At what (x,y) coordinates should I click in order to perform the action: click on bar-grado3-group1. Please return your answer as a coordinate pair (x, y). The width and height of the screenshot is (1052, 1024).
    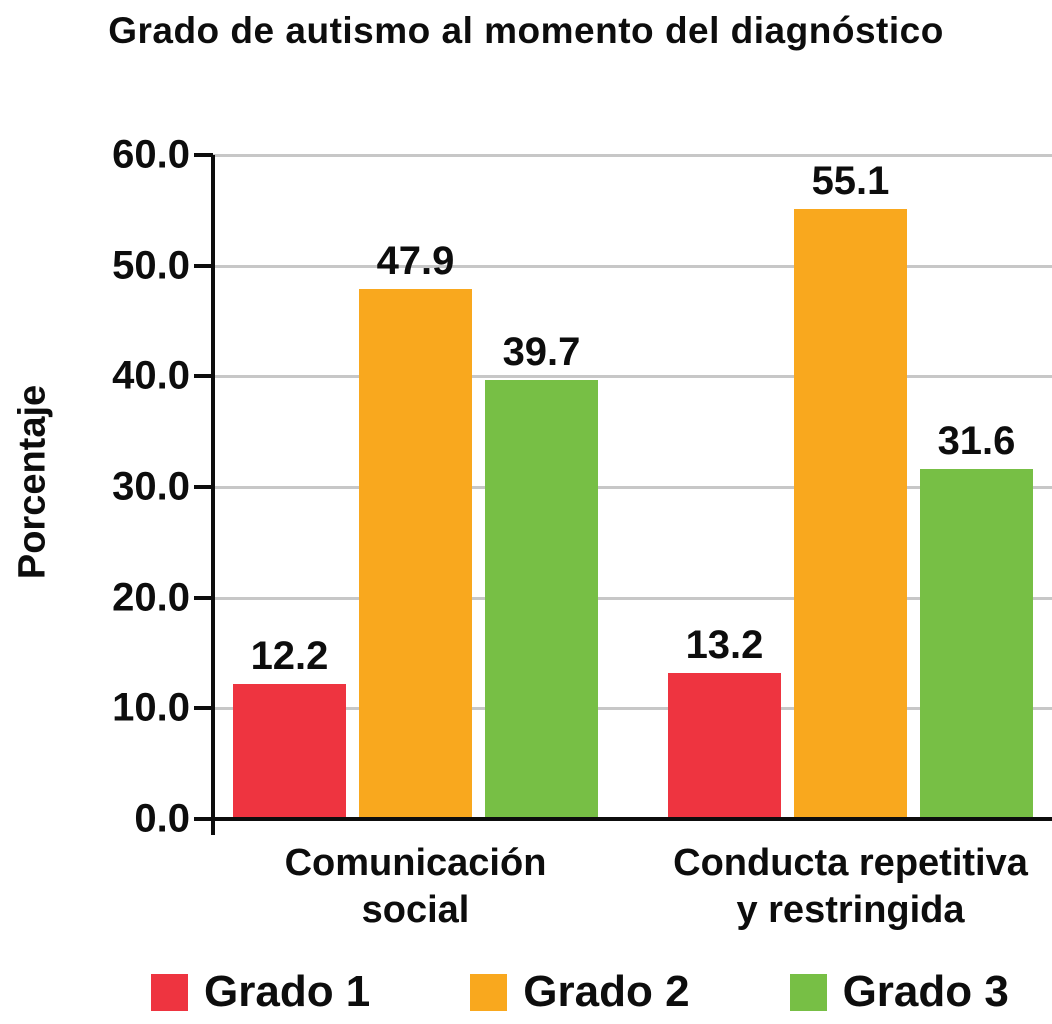
    Looking at the image, I should click on (541, 599).